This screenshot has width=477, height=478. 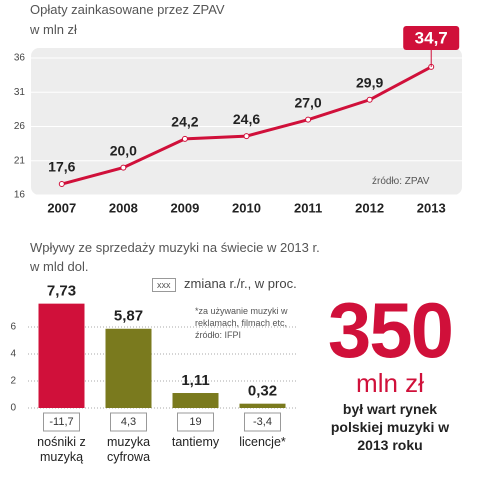 I want to click on x-tick-label: 2009, so click(x=184, y=207).